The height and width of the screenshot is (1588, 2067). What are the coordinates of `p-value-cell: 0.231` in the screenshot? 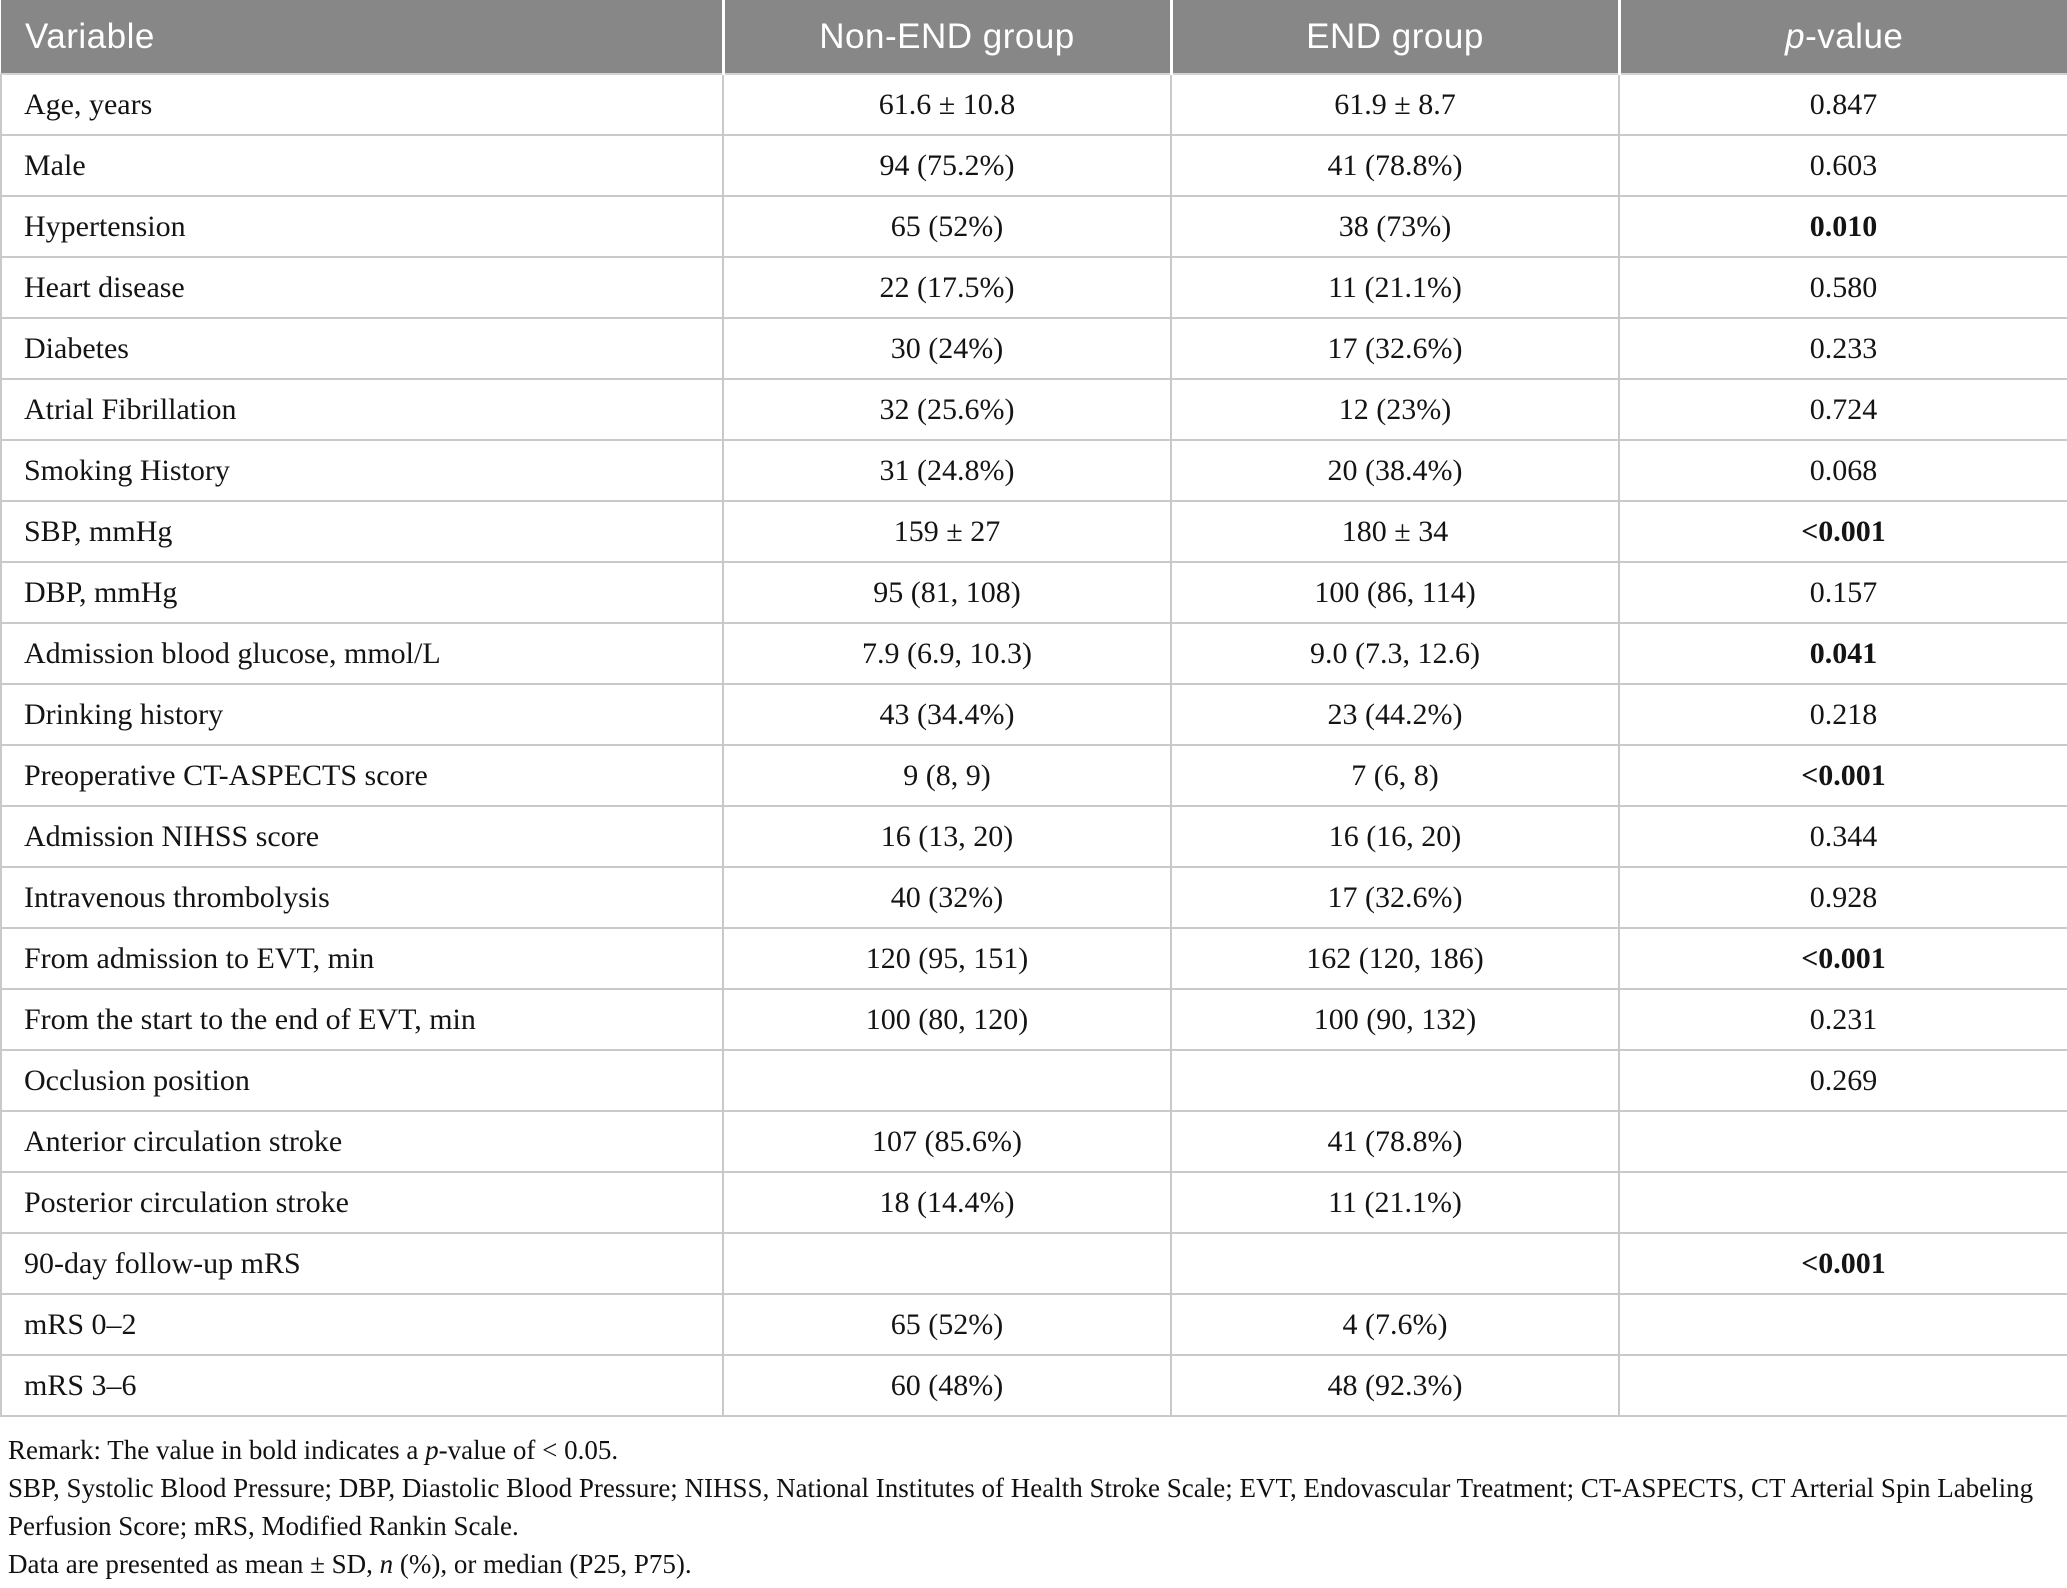 It's located at (1842, 1019).